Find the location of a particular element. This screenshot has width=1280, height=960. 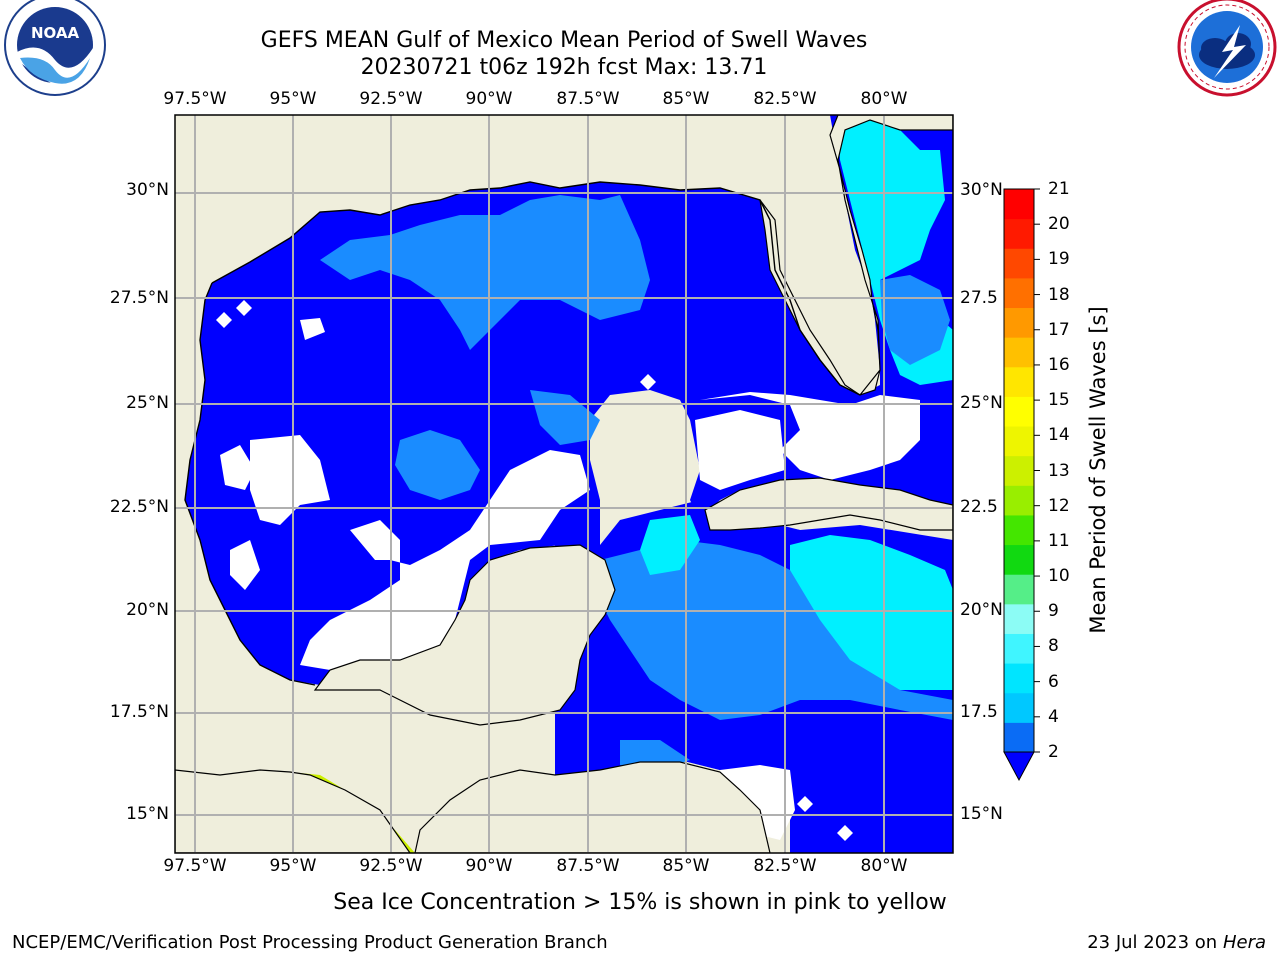

lat-label-right: 17.5 is located at coordinates (979, 712).